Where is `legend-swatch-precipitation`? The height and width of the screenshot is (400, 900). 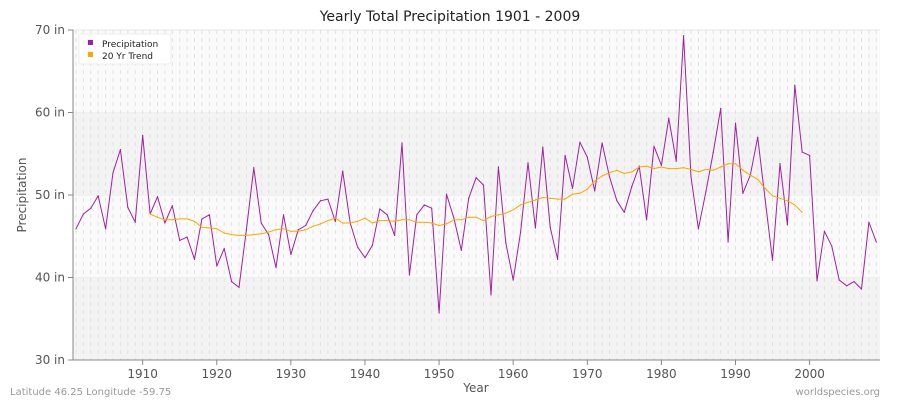
legend-swatch-precipitation is located at coordinates (90, 42).